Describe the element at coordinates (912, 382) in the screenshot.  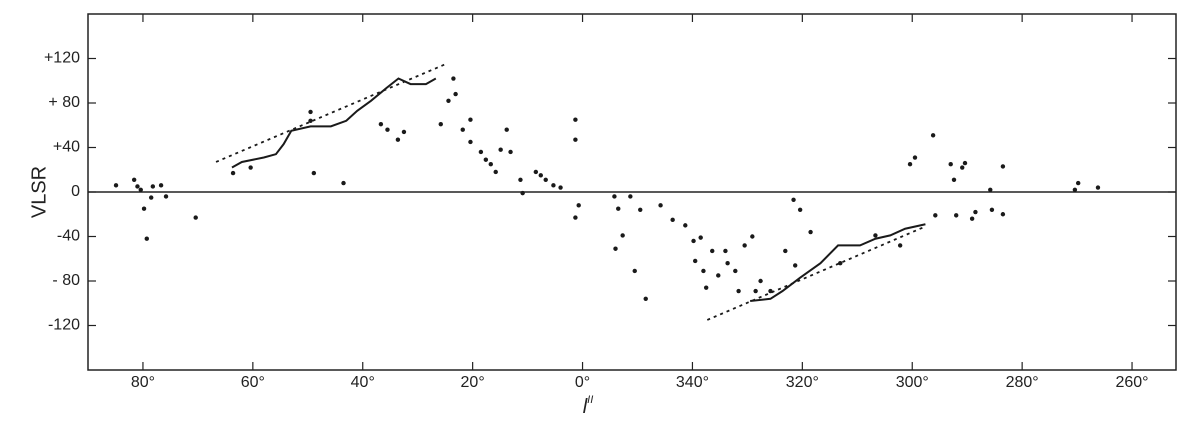
I see `x-tick-label: 300°` at that location.